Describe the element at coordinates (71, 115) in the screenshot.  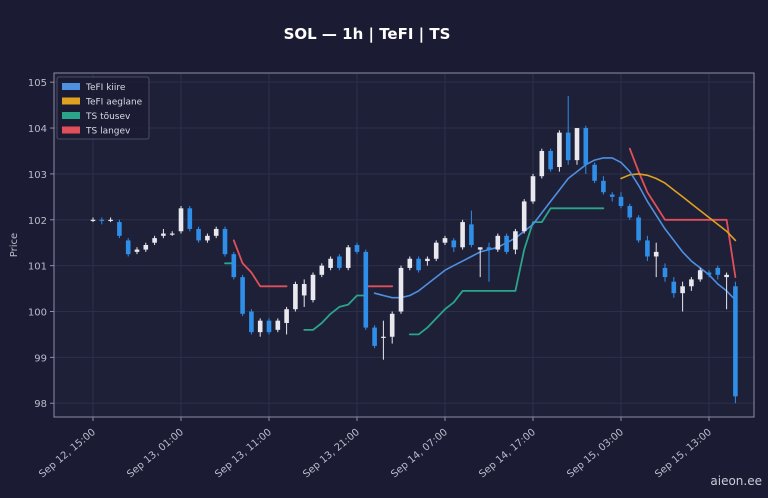
I see `legend-swatch-ts-up` at that location.